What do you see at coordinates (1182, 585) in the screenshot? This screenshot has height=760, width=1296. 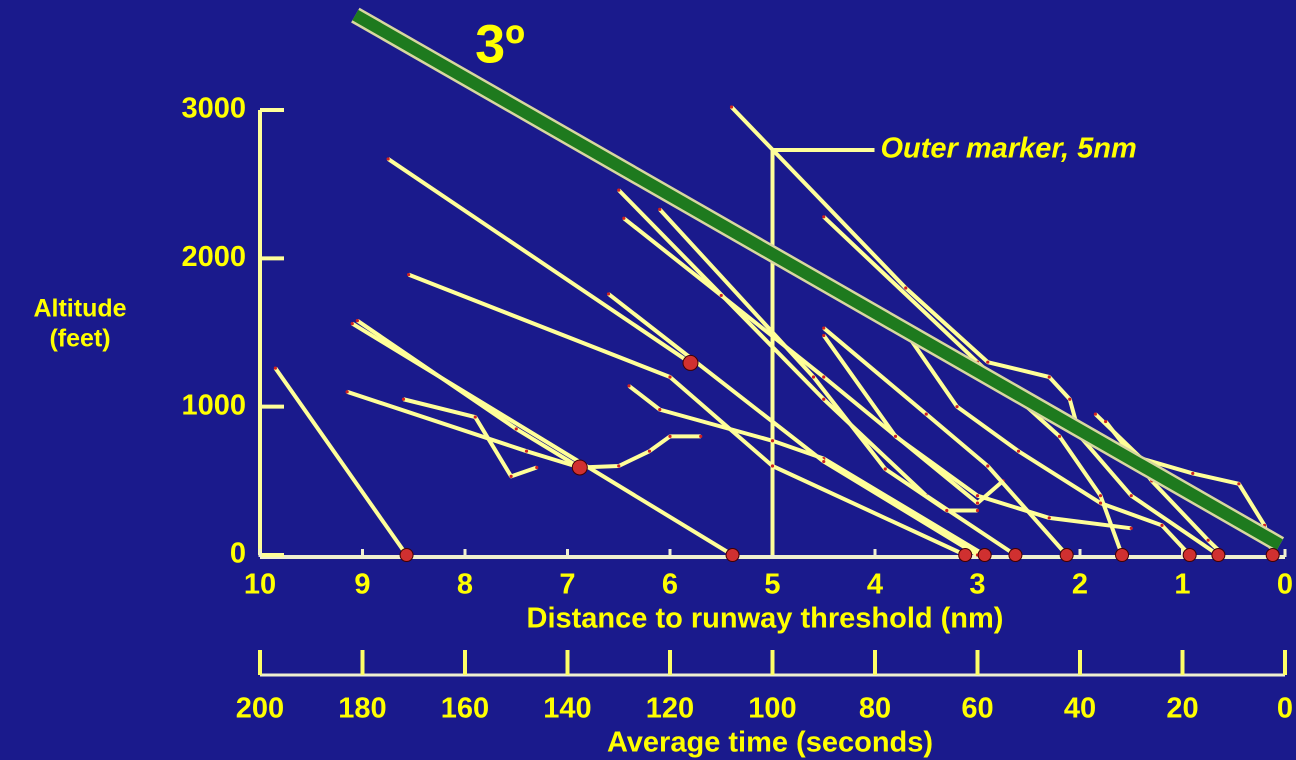 I see `x-tick-label: 1` at bounding box center [1182, 585].